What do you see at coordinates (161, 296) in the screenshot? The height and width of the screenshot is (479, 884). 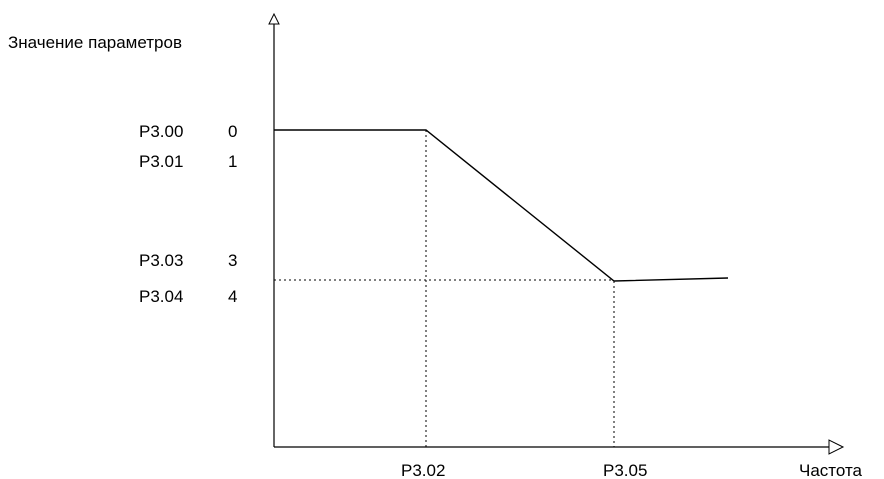 I see `y-label-param: P3.04` at bounding box center [161, 296].